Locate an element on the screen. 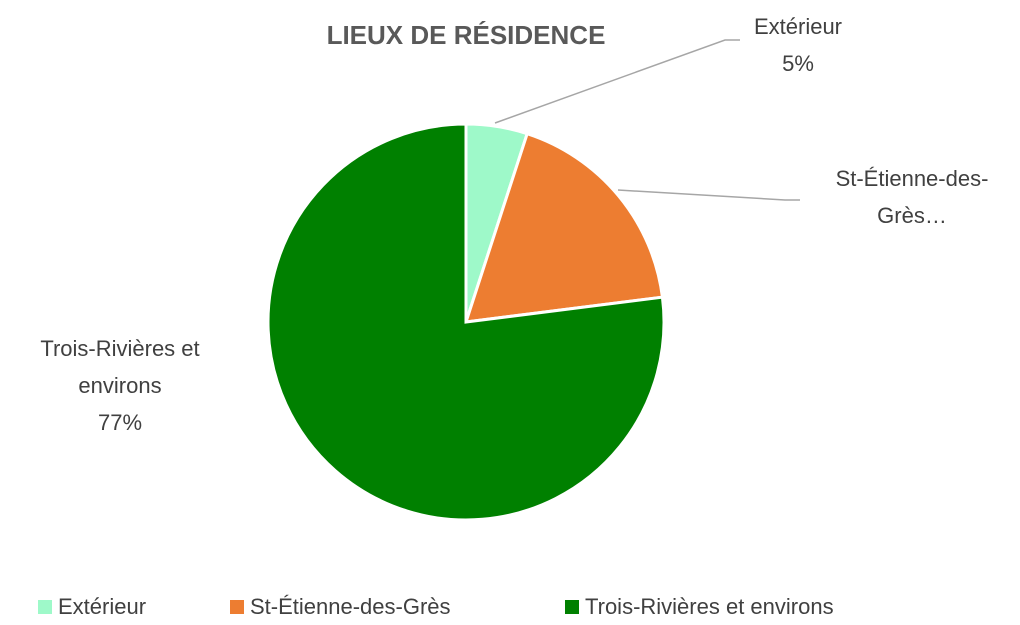  data-label-value: 77% is located at coordinates (120, 422).